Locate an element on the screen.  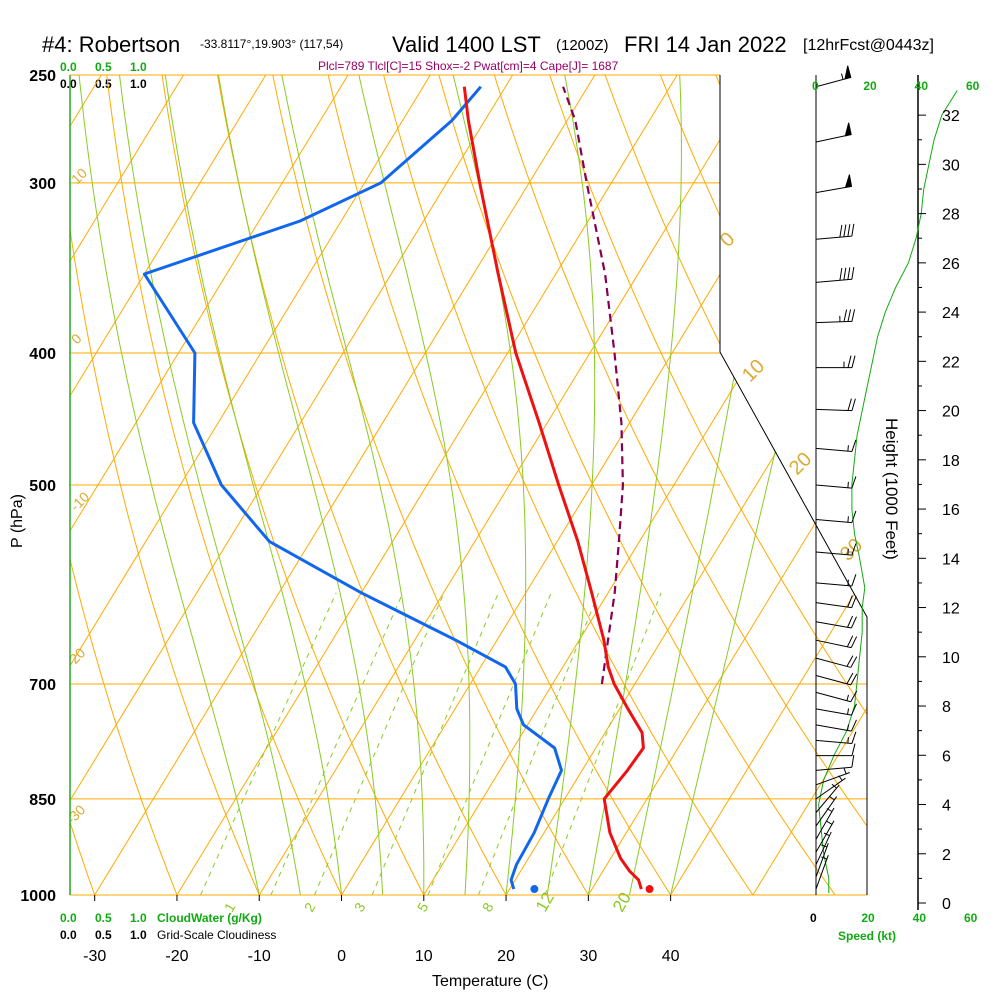
cloudiness-tick: 0.5 is located at coordinates (103, 84).